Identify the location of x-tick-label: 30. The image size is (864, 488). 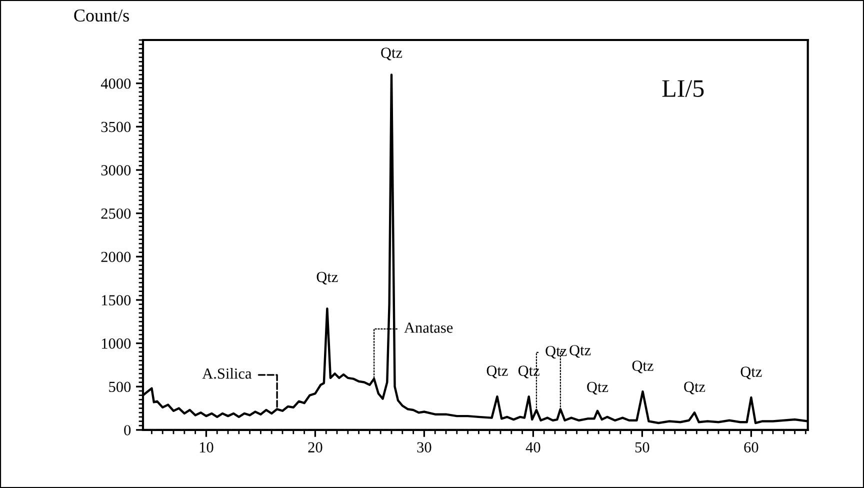
(424, 447).